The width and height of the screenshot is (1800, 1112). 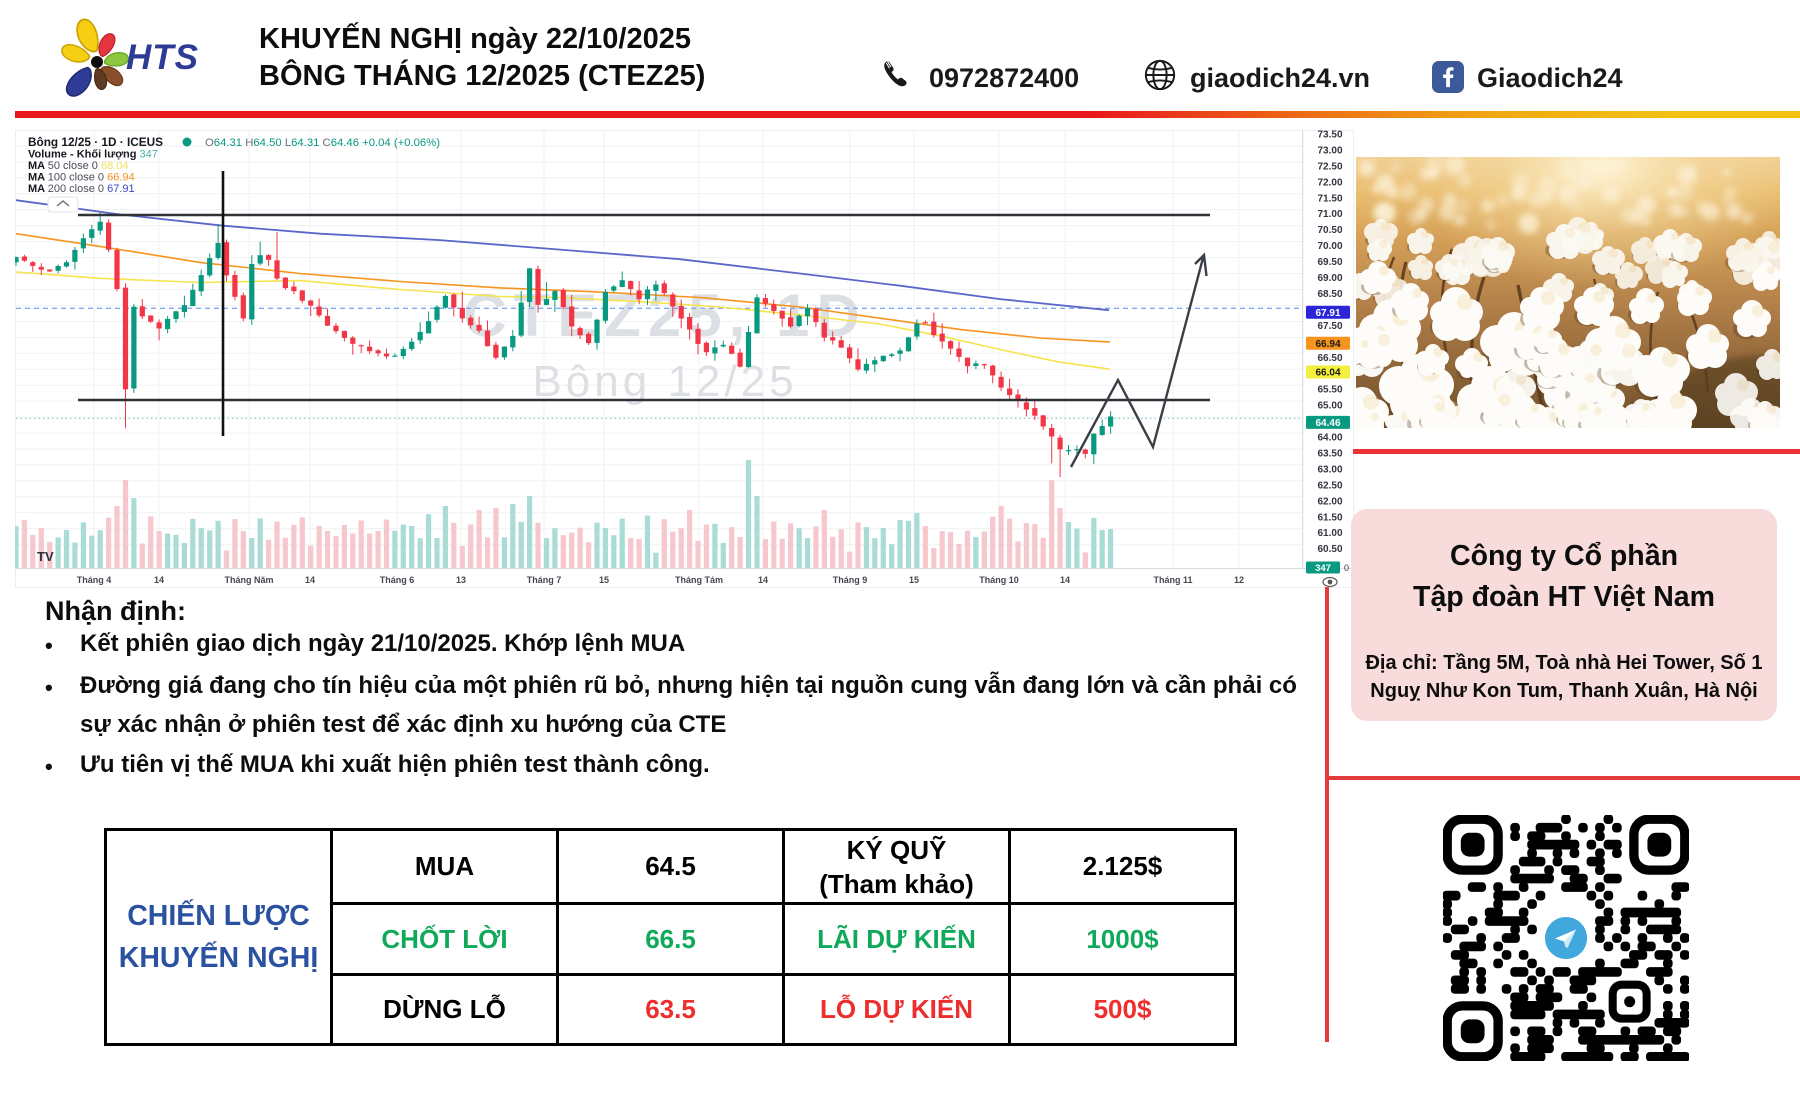 I want to click on svg-text: 70.50, so click(x=1329, y=230).